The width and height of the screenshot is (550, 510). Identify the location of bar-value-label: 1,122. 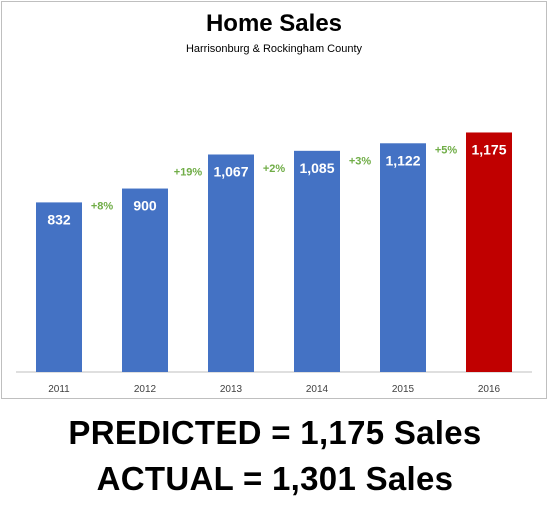
(402, 160).